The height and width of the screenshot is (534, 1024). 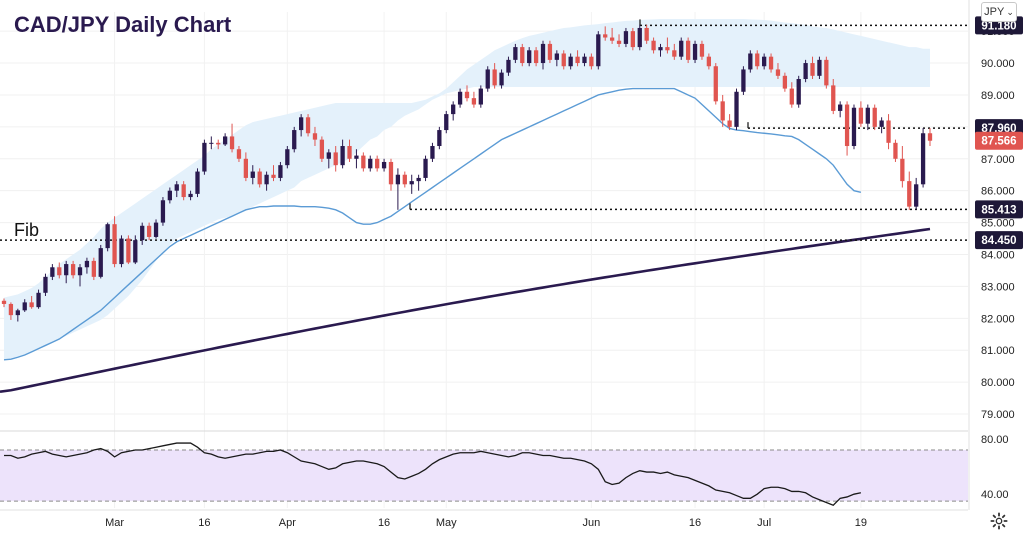 I want to click on time-tick-label: Jul, so click(x=764, y=523).